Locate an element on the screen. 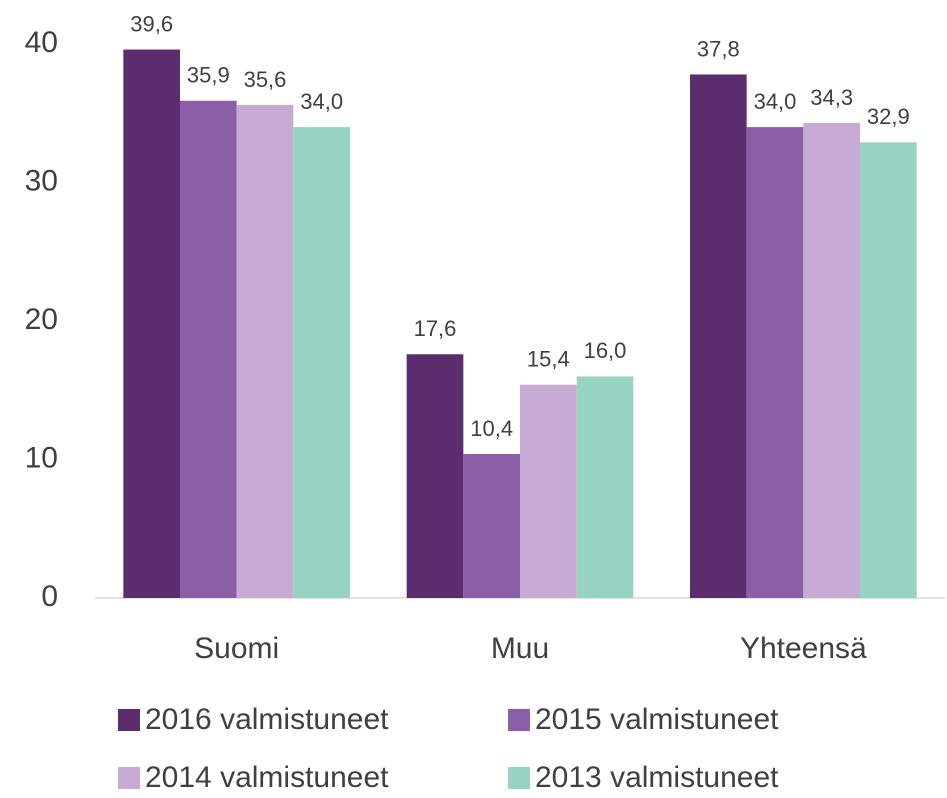  data-label: 32,9 is located at coordinates (888, 116).